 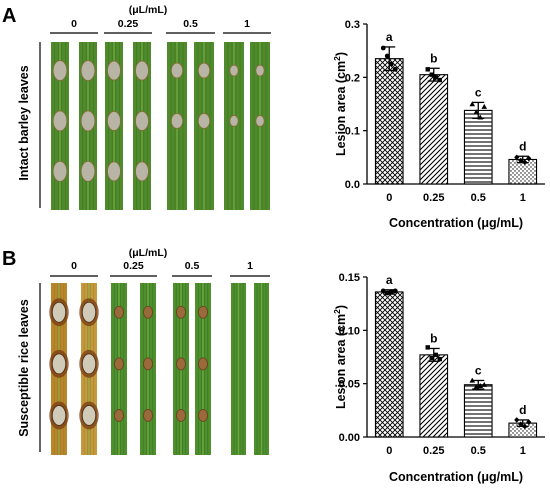 I want to click on side-label: Susceptible rice leaves, so click(x=24, y=368).